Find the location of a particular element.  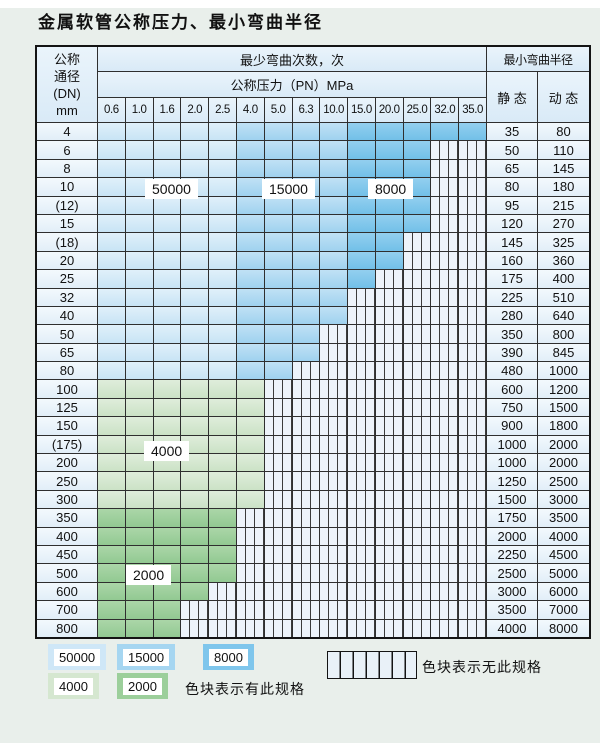

legend-note-available: 色块表示有此规格 is located at coordinates (245, 689).